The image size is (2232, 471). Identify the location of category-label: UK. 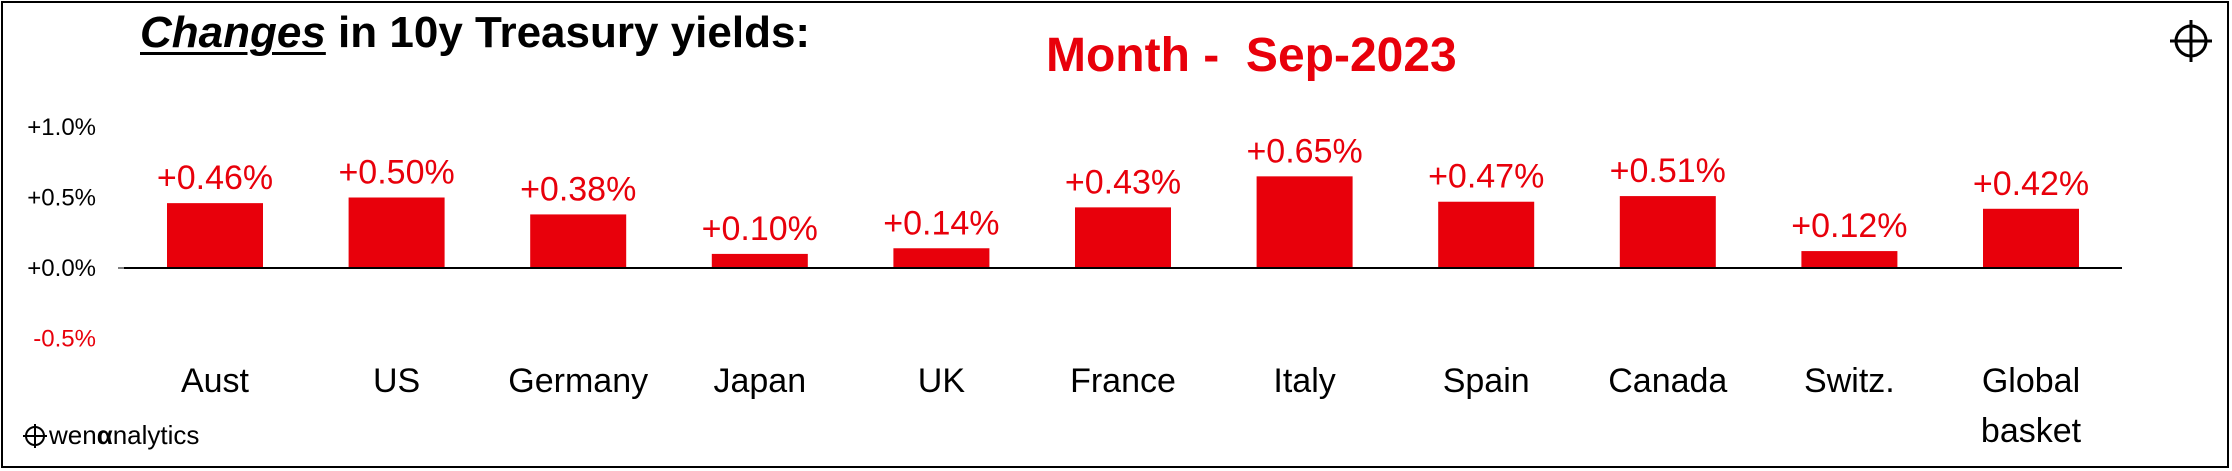
(942, 381).